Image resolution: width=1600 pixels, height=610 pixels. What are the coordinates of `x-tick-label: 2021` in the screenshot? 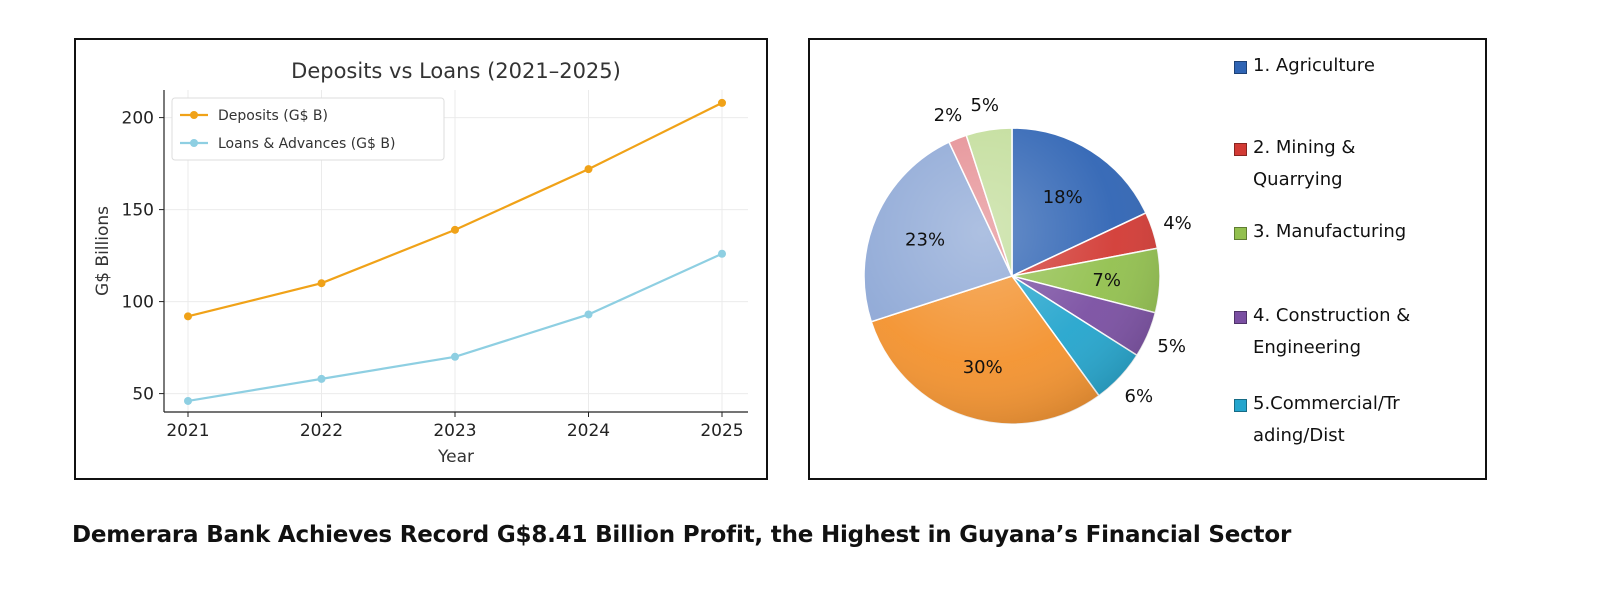 It's located at (187, 431).